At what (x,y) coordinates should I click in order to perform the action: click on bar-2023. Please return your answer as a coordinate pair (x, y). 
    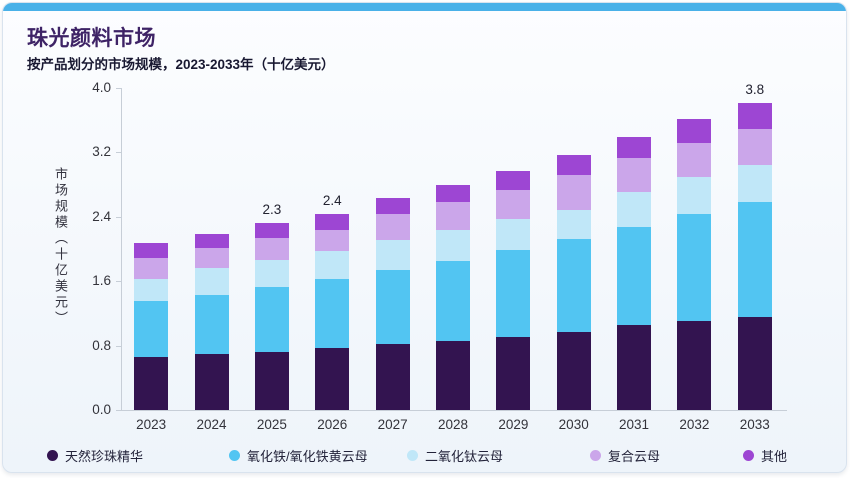
    Looking at the image, I should click on (151, 326).